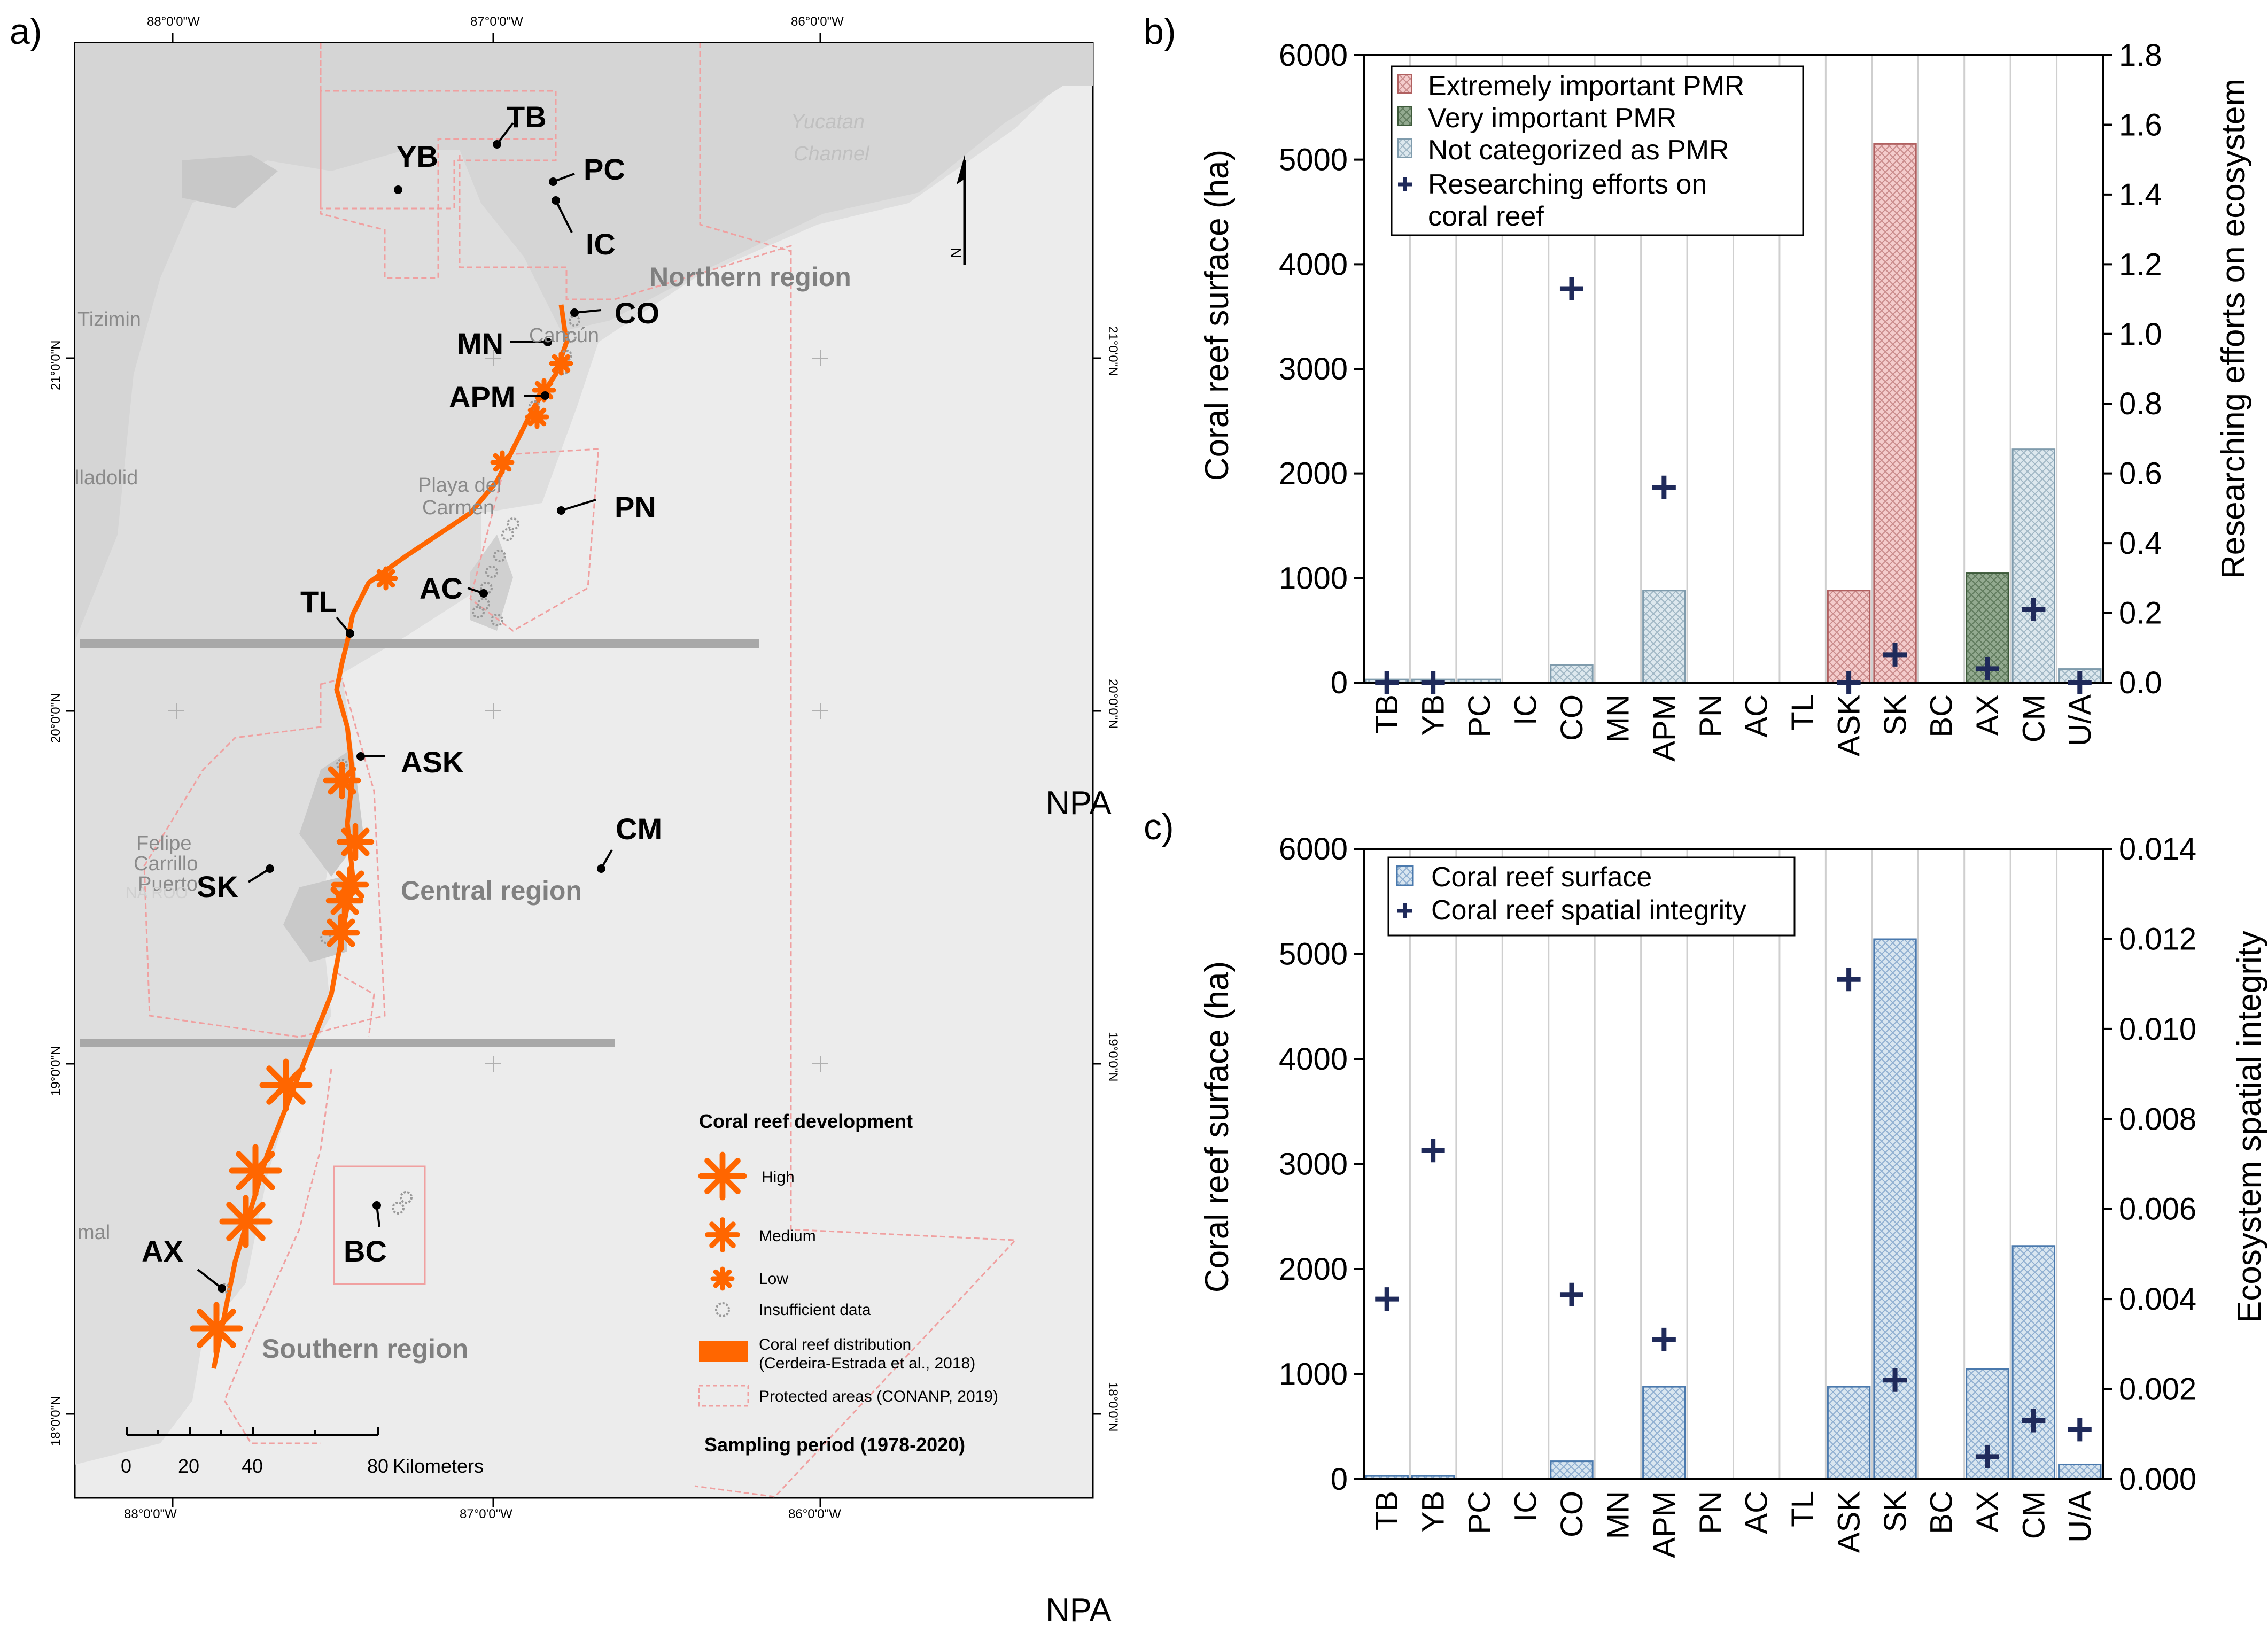 The width and height of the screenshot is (2268, 1632). I want to click on site-label-ac: AC, so click(441, 588).